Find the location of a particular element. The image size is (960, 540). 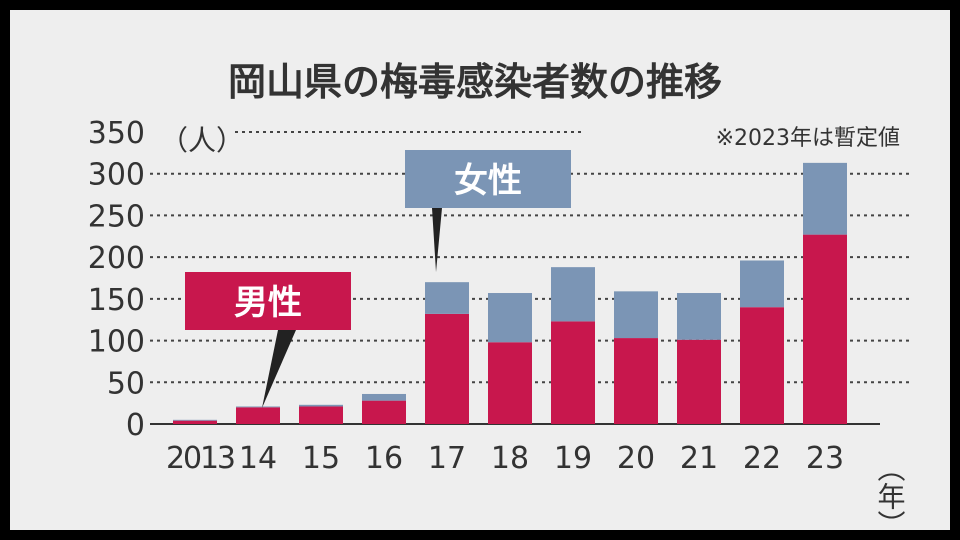

x-tick-label: 17 is located at coordinates (447, 458).